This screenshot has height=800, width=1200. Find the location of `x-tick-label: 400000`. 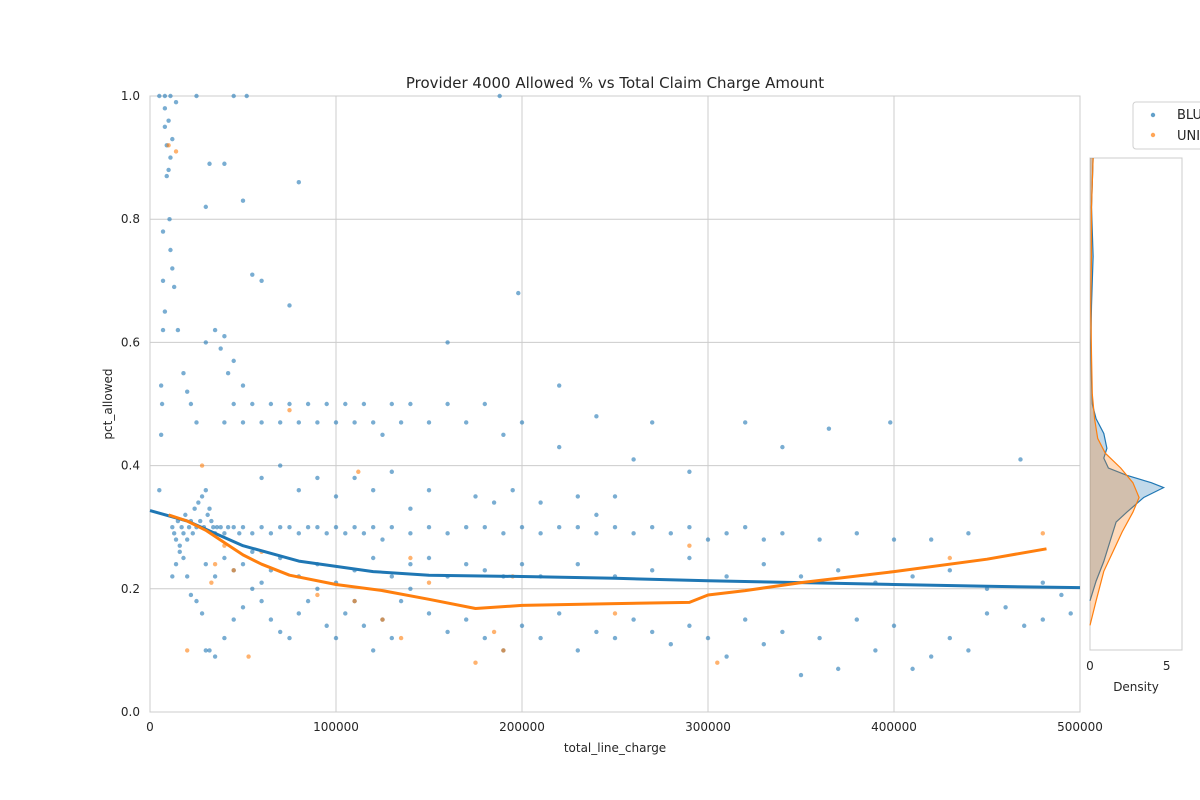

x-tick-label: 400000 is located at coordinates (894, 727).